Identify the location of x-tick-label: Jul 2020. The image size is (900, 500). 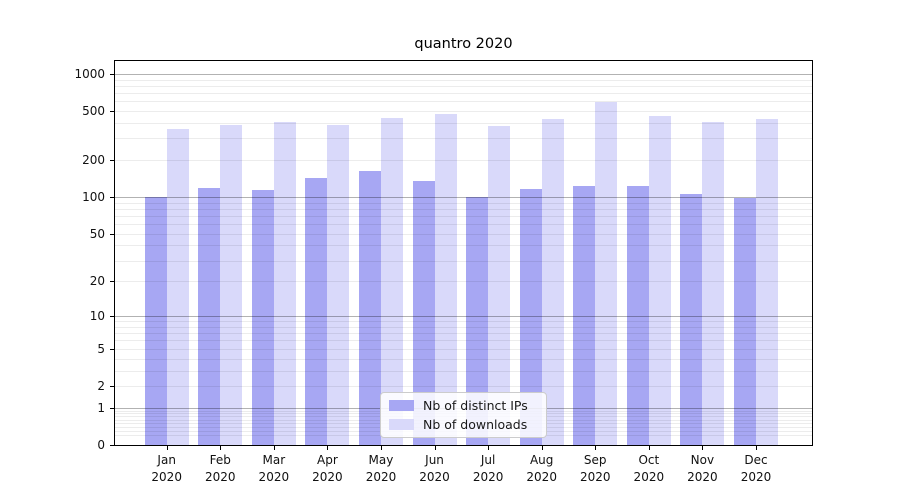
(488, 469).